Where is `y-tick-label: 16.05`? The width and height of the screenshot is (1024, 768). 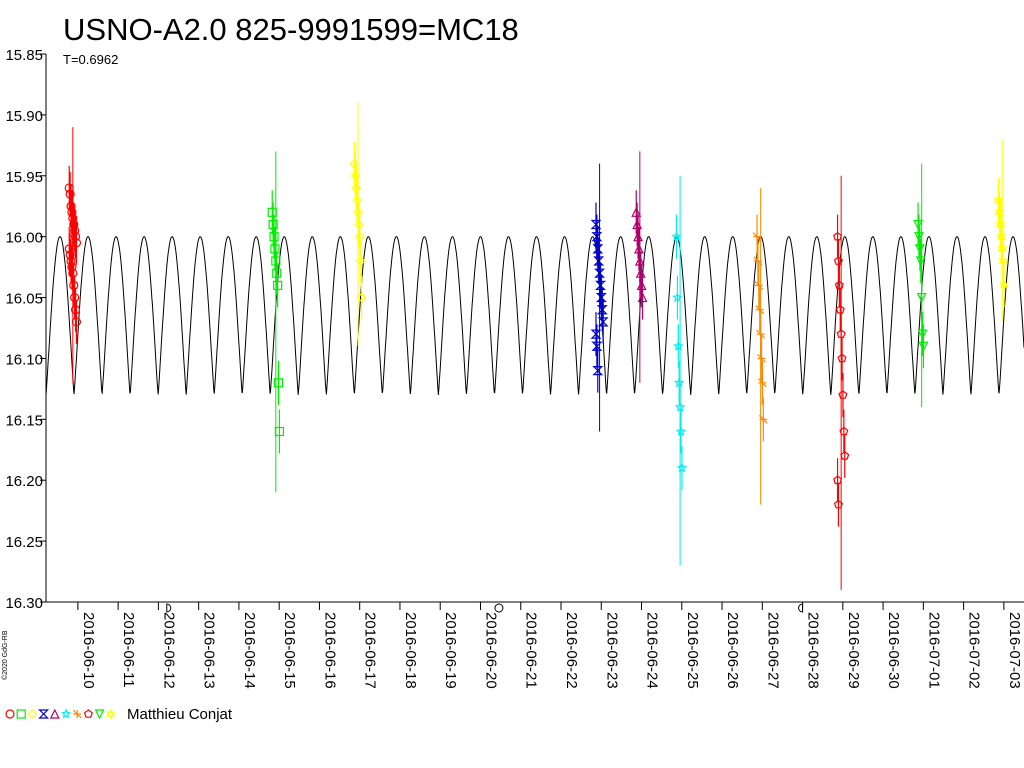 y-tick-label: 16.05 is located at coordinates (24, 299).